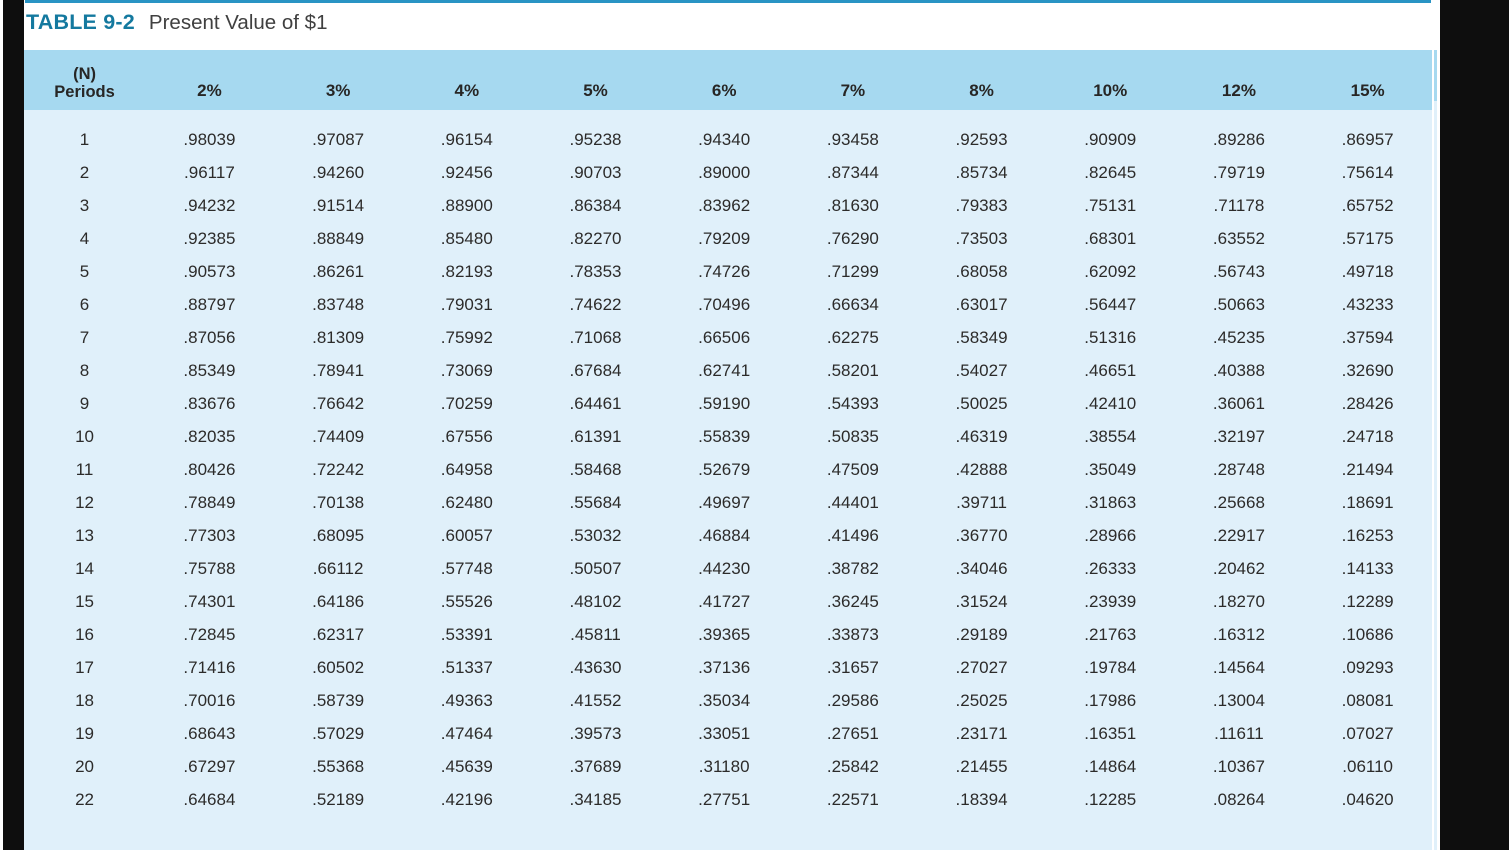 The height and width of the screenshot is (850, 1509). What do you see at coordinates (981, 667) in the screenshot?
I see `value-cell: .27027` at bounding box center [981, 667].